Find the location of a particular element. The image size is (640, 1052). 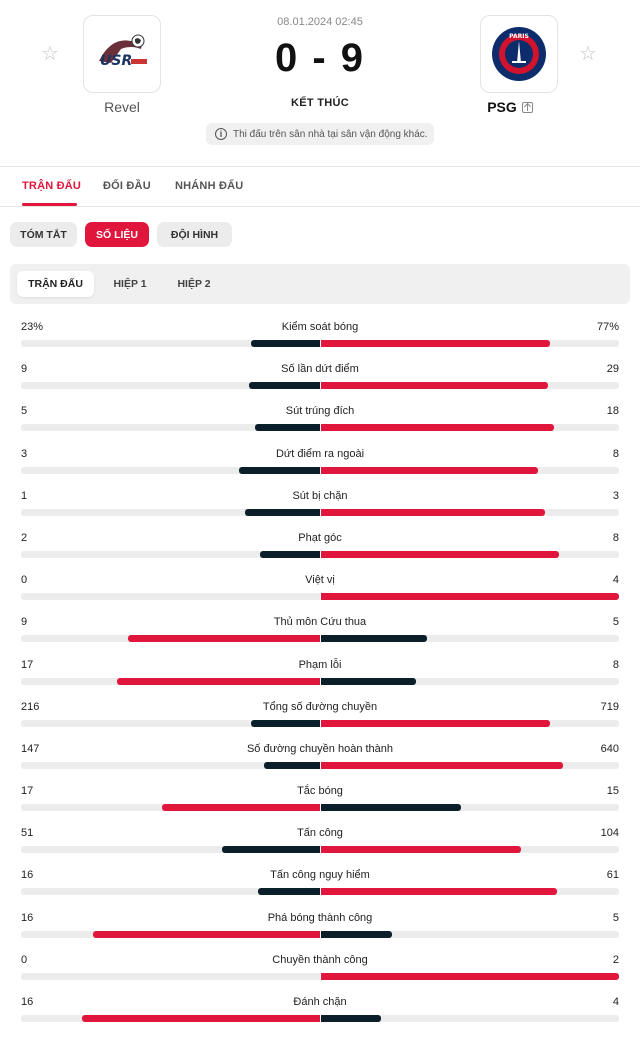

tab-bracket: NHÁNH ĐẤU is located at coordinates (209, 186).